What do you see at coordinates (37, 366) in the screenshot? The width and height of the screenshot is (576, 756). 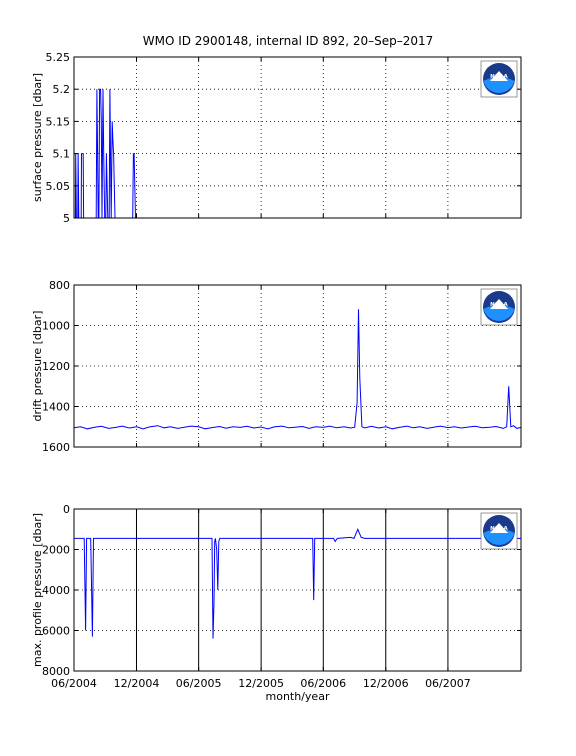 I see `y-axis-label: drift pressure [dbar]` at bounding box center [37, 366].